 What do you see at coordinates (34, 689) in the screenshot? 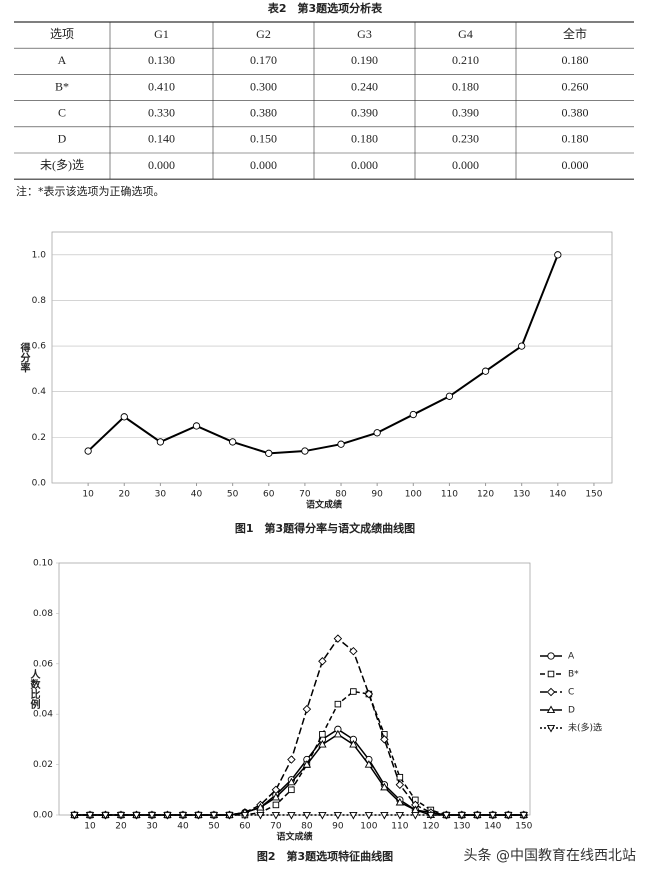
I see `y-axis-label: 人数比例` at bounding box center [34, 689].